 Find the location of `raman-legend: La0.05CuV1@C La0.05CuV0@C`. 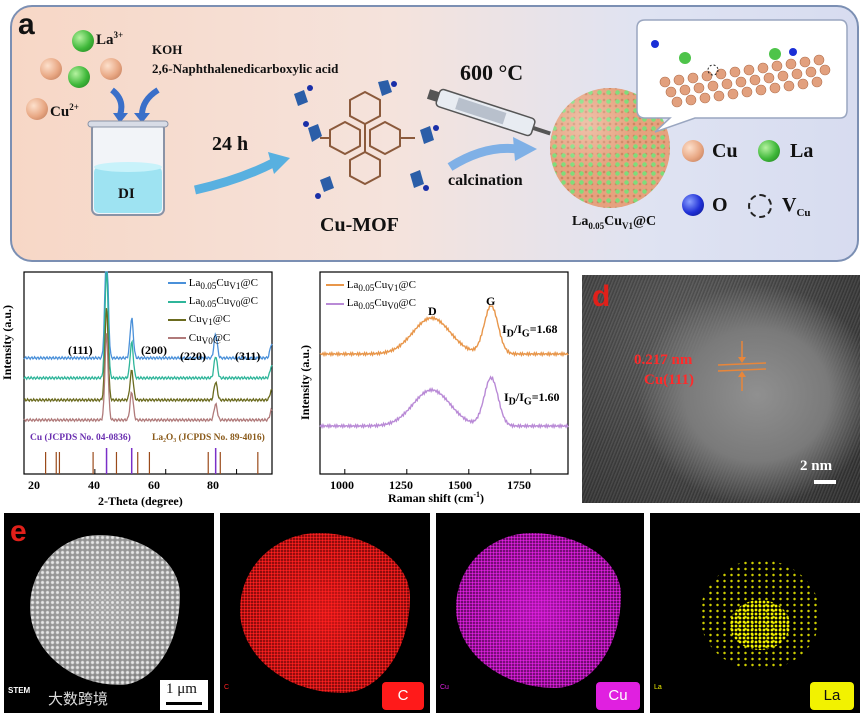

raman-legend: La0.05CuV1@C La0.05CuV0@C is located at coordinates (371, 296).